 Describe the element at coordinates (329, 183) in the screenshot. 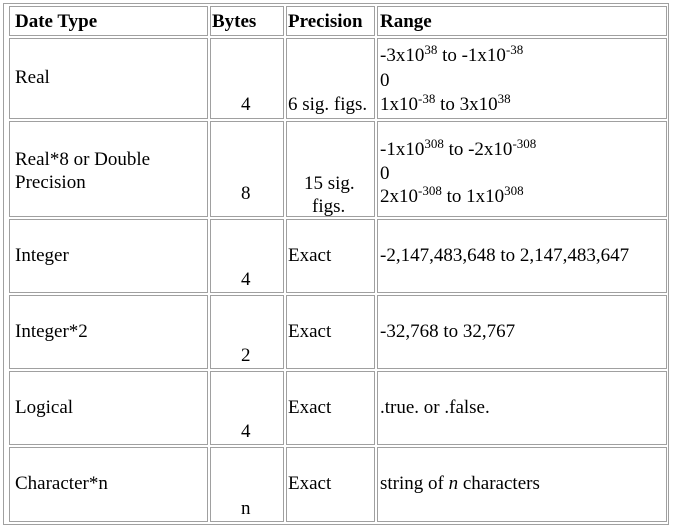

I see `precision-value: 15 sig.` at that location.